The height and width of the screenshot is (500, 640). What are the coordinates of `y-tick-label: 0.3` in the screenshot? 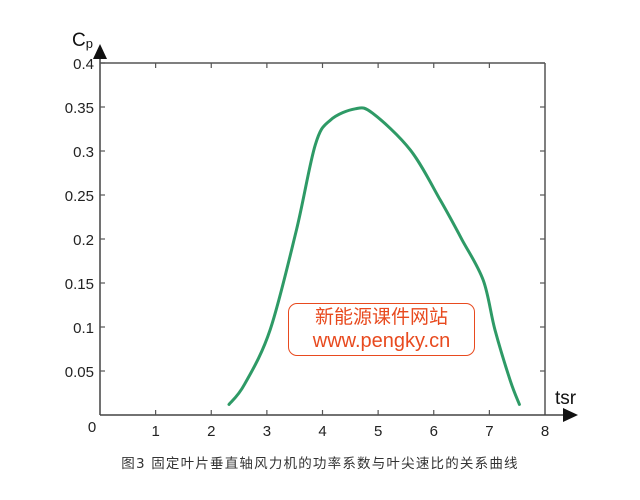 It's located at (83, 152).